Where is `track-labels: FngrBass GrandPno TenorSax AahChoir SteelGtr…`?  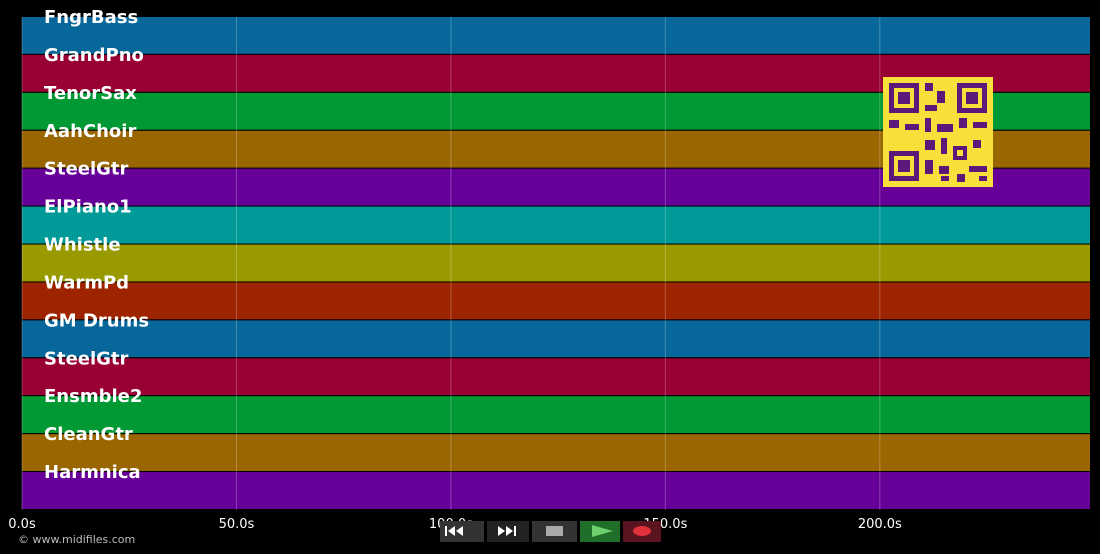
track-labels: FngrBass GrandPno TenorSax AahChoir SteelGtr… is located at coordinates (96, 245).